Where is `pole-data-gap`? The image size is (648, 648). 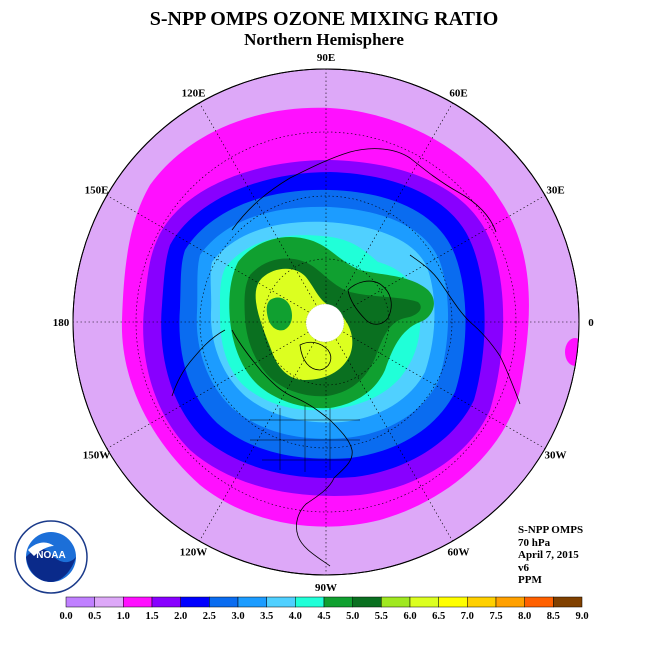
pole-data-gap is located at coordinates (325, 323).